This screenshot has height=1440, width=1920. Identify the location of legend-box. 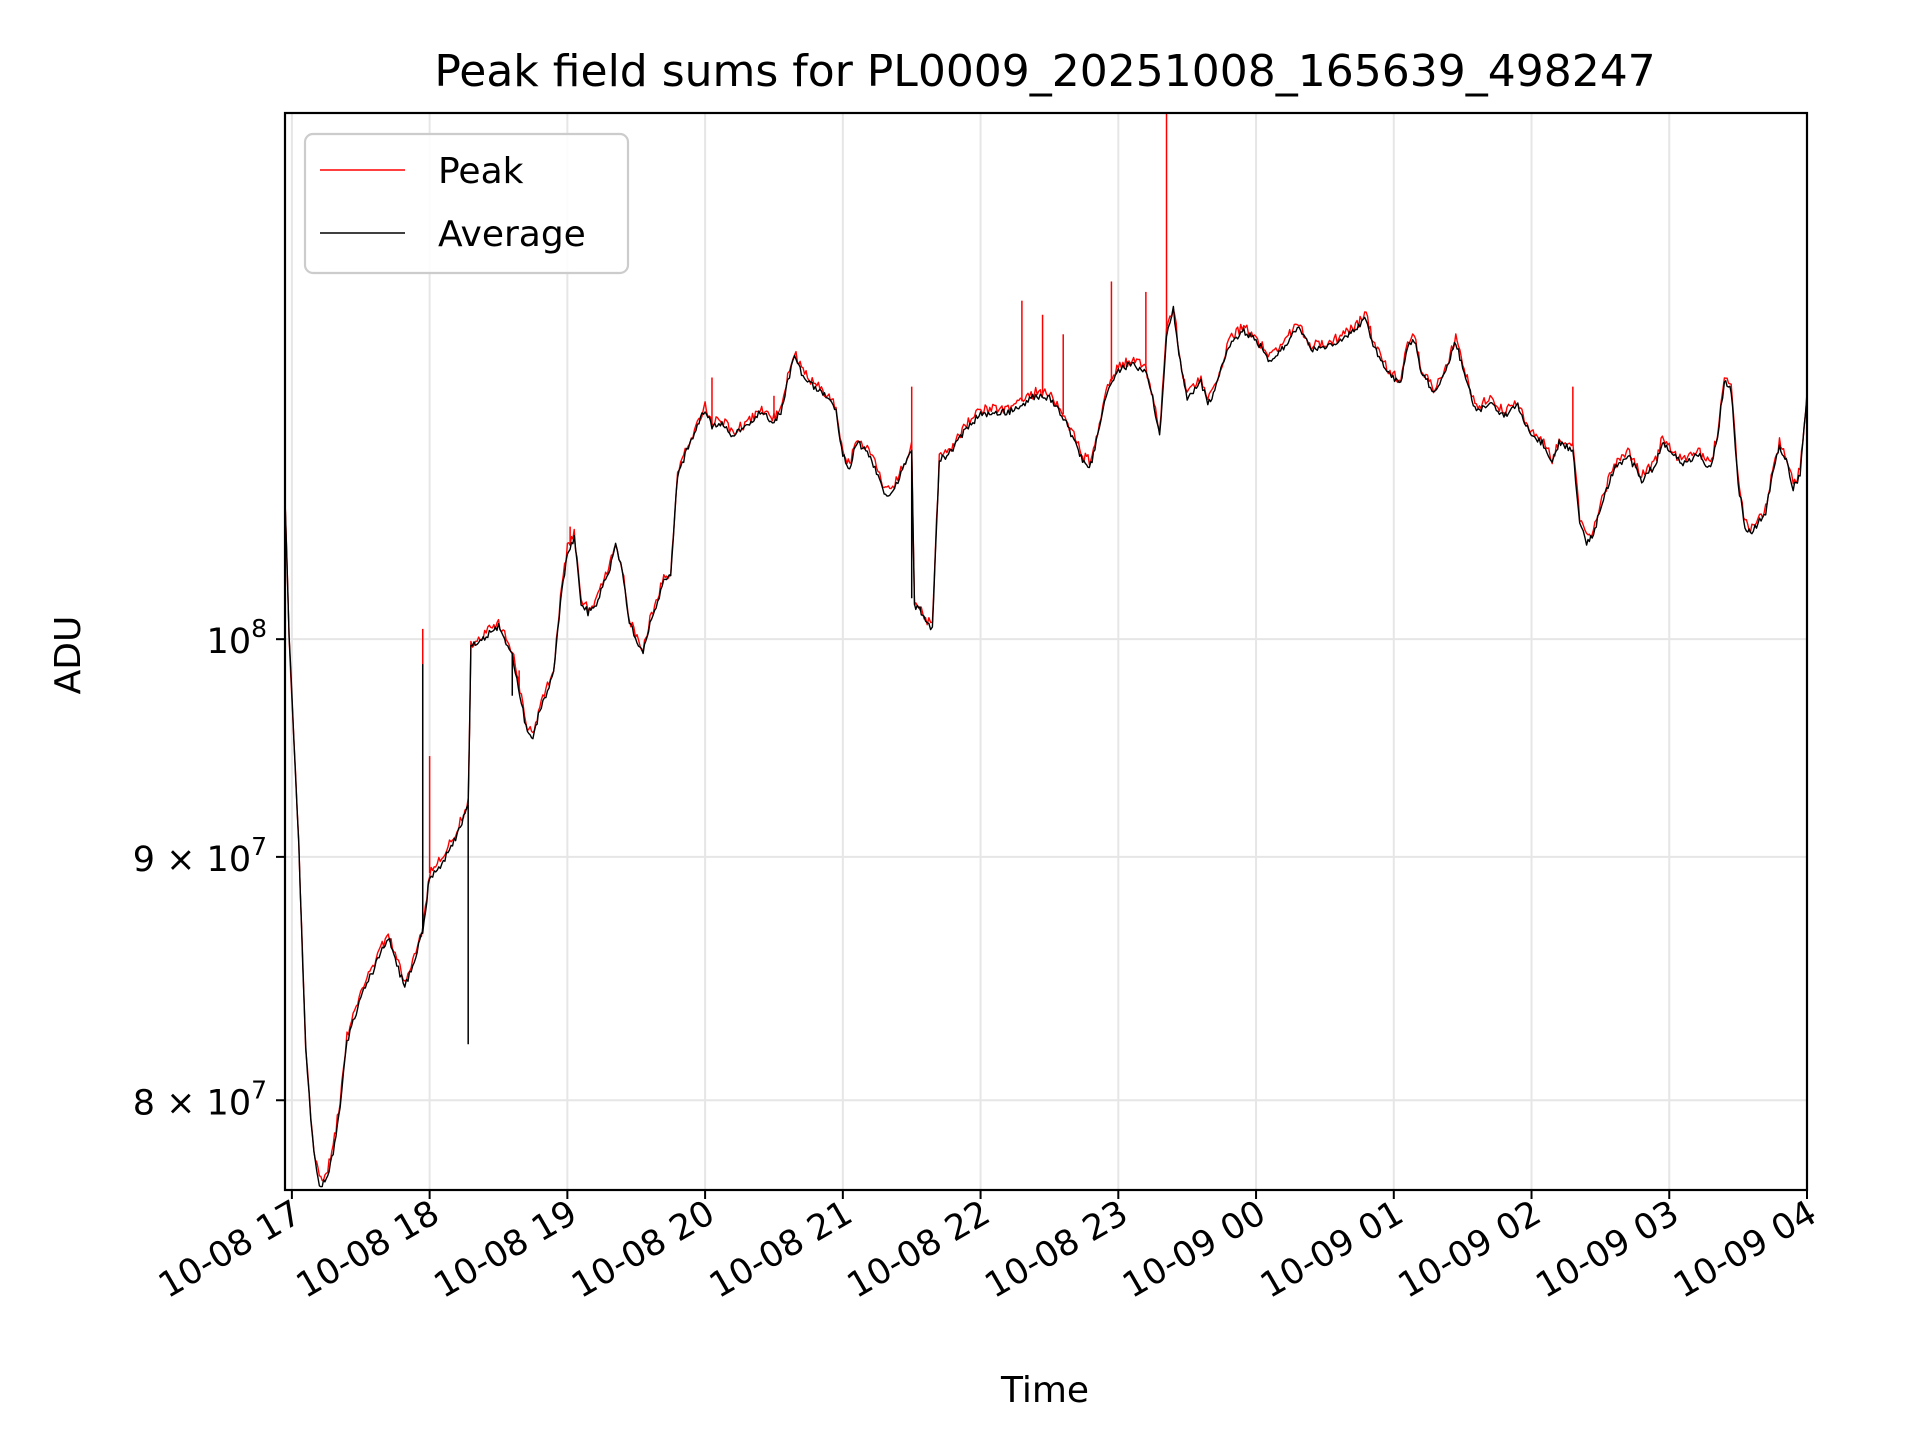
(466, 203).